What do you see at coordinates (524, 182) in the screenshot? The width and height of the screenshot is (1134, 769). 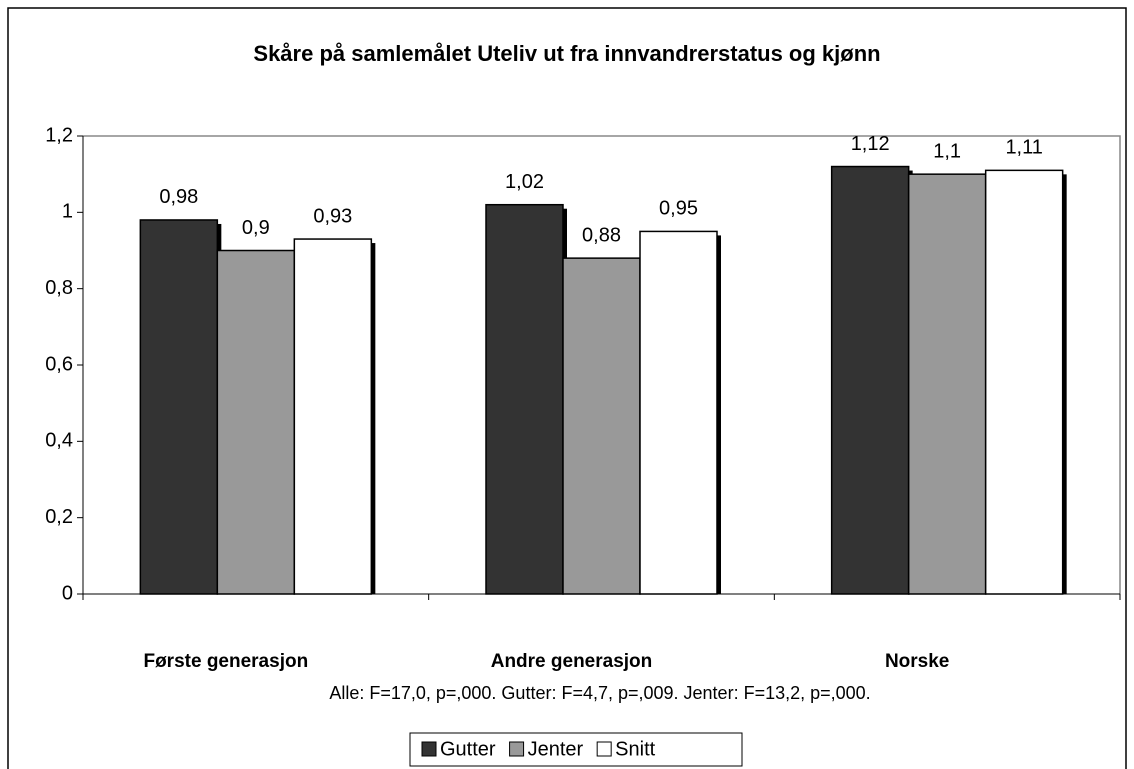 I see `data-label: 1,02` at bounding box center [524, 182].